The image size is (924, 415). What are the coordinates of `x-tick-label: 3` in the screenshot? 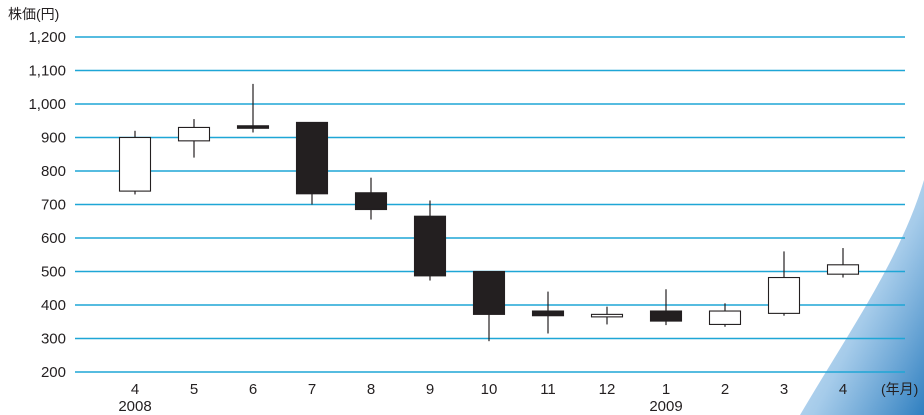 It's located at (784, 389).